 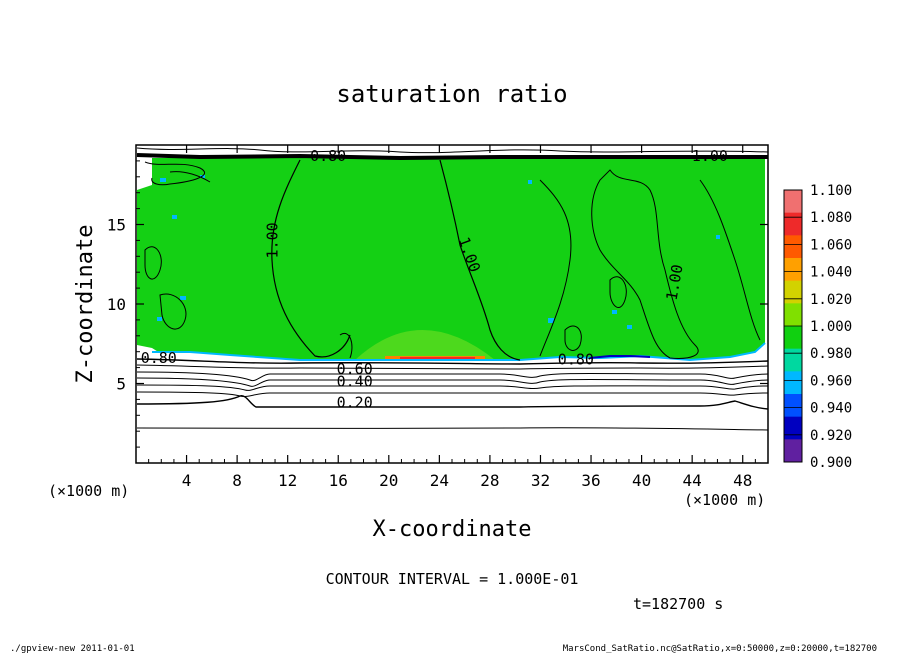 What do you see at coordinates (831, 191) in the screenshot?
I see `colorbar-label: 1.100` at bounding box center [831, 191].